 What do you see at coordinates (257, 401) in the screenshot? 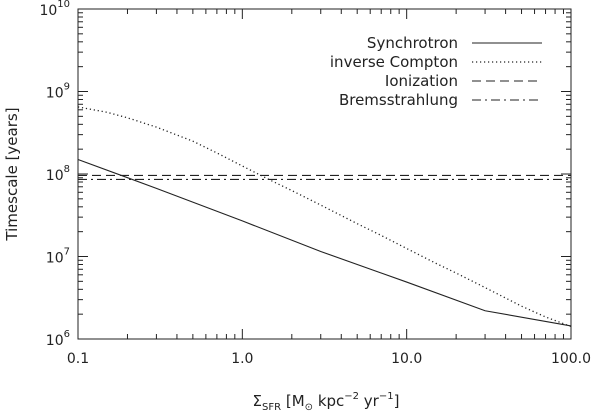
I see `x-axis-label-symbol: Σ` at bounding box center [257, 401].